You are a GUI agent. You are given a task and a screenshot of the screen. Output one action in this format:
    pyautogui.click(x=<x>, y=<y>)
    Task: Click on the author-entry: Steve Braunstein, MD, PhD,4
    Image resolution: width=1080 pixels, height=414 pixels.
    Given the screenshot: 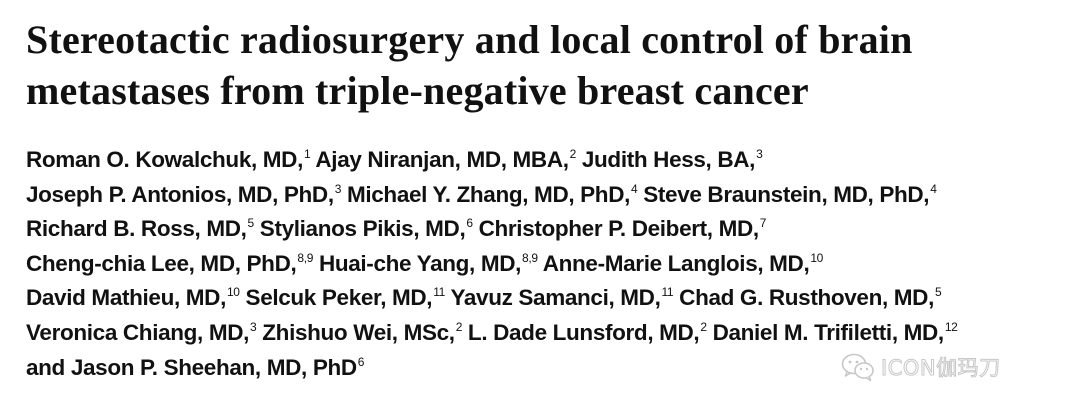 What is the action you would take?
    pyautogui.click(x=790, y=194)
    